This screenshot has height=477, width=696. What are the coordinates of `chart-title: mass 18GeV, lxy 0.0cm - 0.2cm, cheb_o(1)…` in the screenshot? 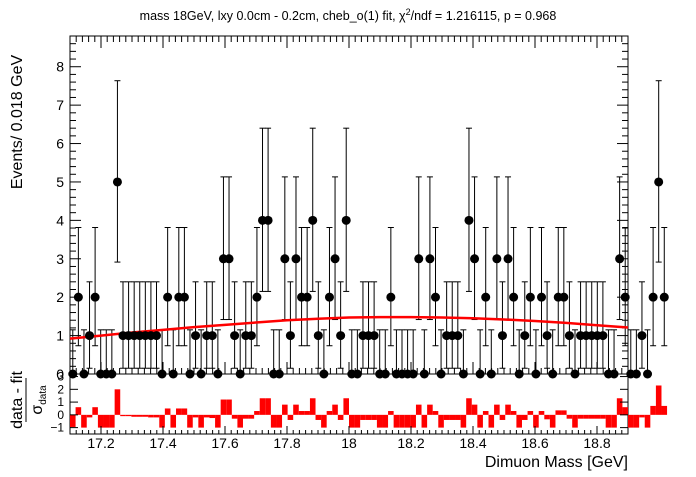 It's located at (348, 15).